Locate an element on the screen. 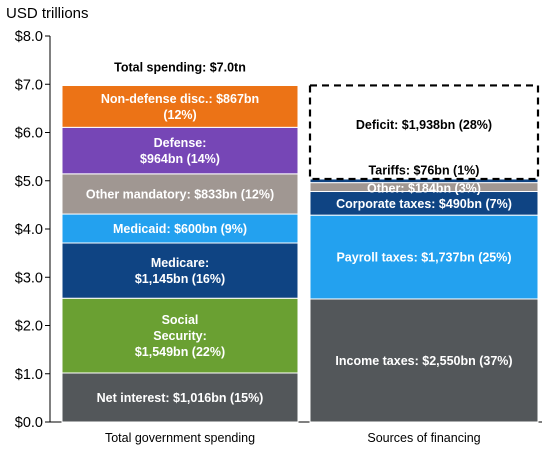  segment-label: $1,145bn (16%) is located at coordinates (180, 279).